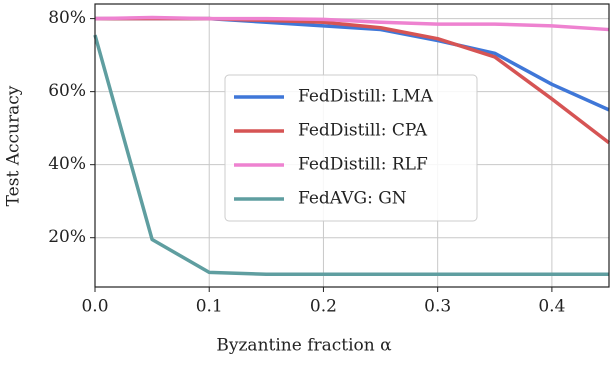 The height and width of the screenshot is (366, 612). I want to click on series-line, so click(352, 23).